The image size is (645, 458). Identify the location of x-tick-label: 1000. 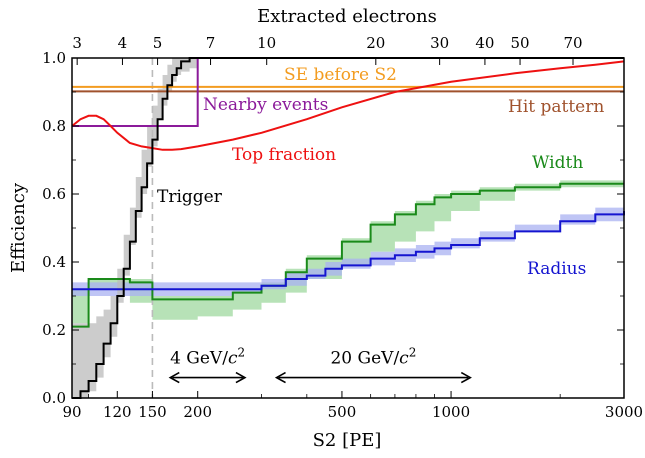
(451, 412).